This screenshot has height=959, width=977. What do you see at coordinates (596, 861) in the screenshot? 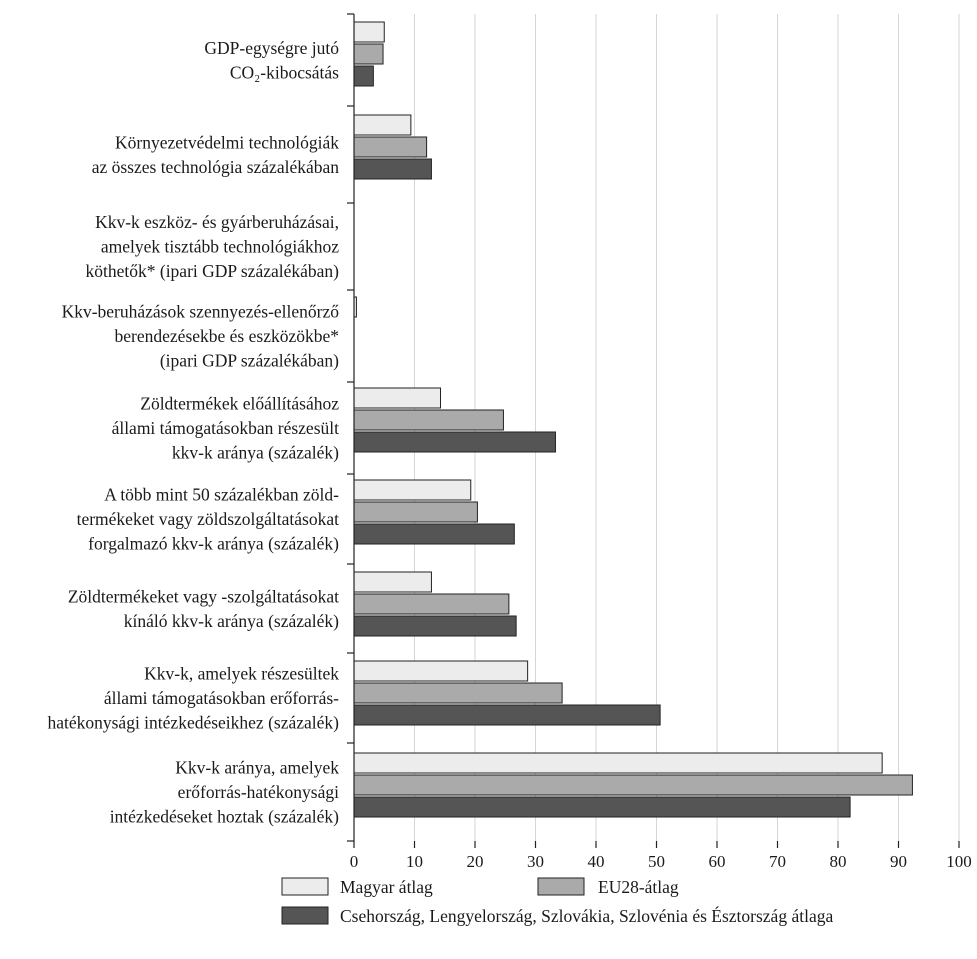
I see `x-tick-label: 40` at bounding box center [596, 861].